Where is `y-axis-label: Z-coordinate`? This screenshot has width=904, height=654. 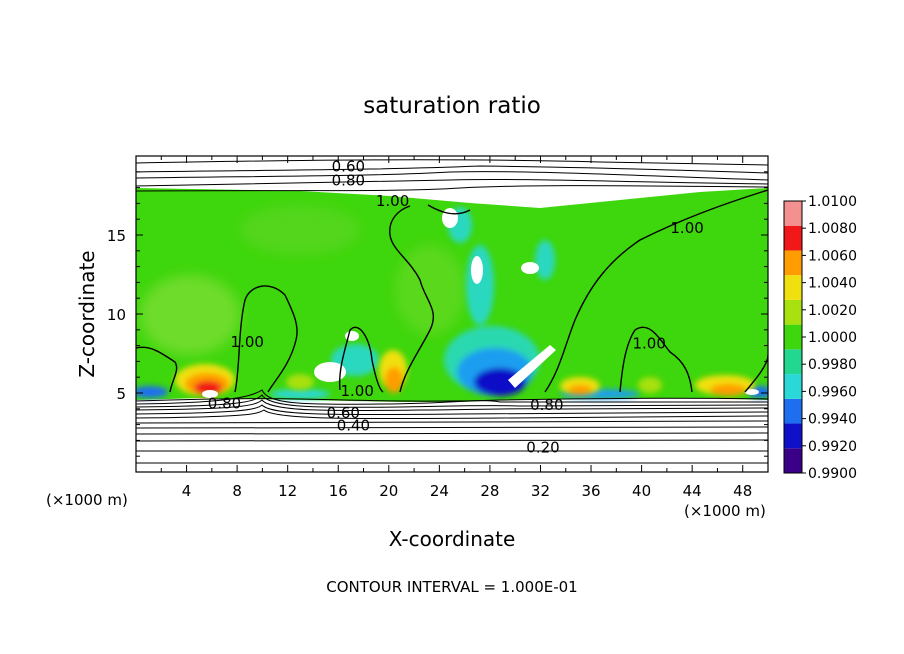 y-axis-label: Z-coordinate is located at coordinates (87, 313).